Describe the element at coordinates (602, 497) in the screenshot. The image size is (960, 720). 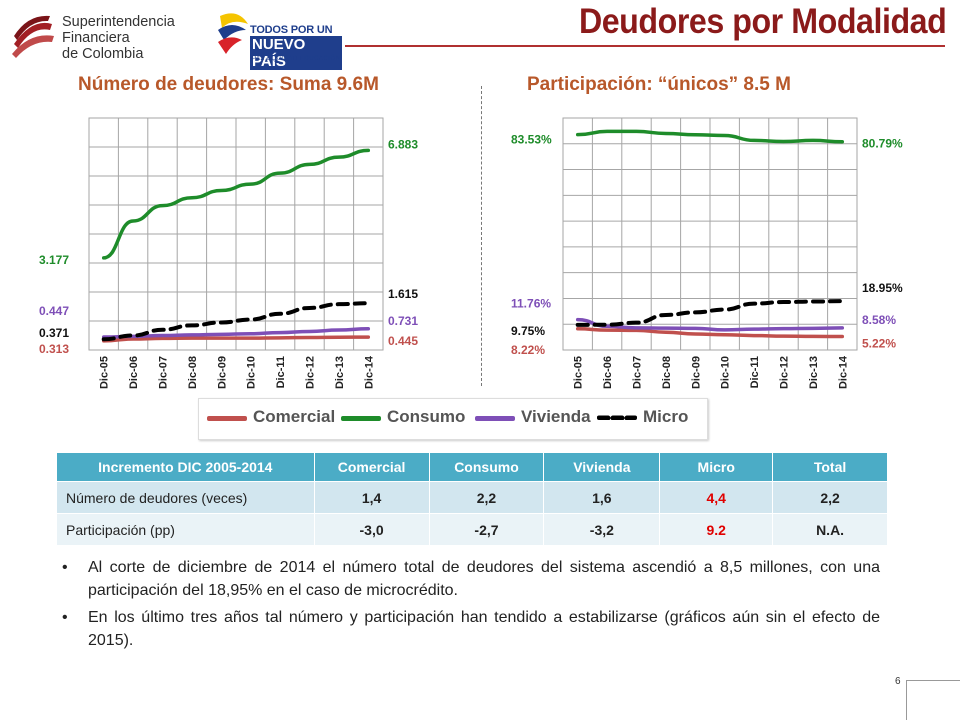
I see `table-cell: 1,6` at that location.